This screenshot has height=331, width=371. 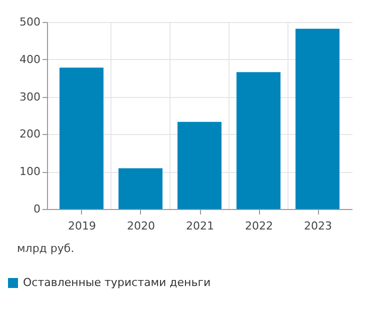 What do you see at coordinates (30, 97) in the screenshot?
I see `y-tick-label: 300` at bounding box center [30, 97].